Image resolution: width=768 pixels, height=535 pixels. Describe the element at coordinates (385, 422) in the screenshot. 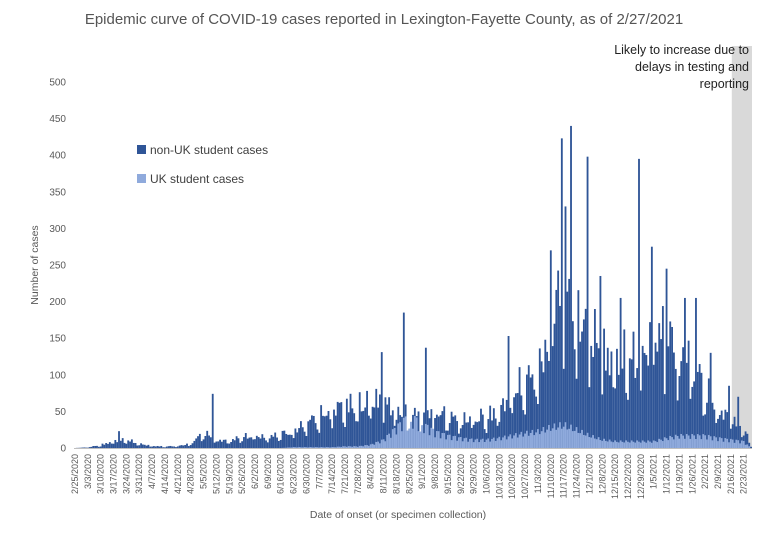

I see `bar-non-uk-8/12/2020` at that location.